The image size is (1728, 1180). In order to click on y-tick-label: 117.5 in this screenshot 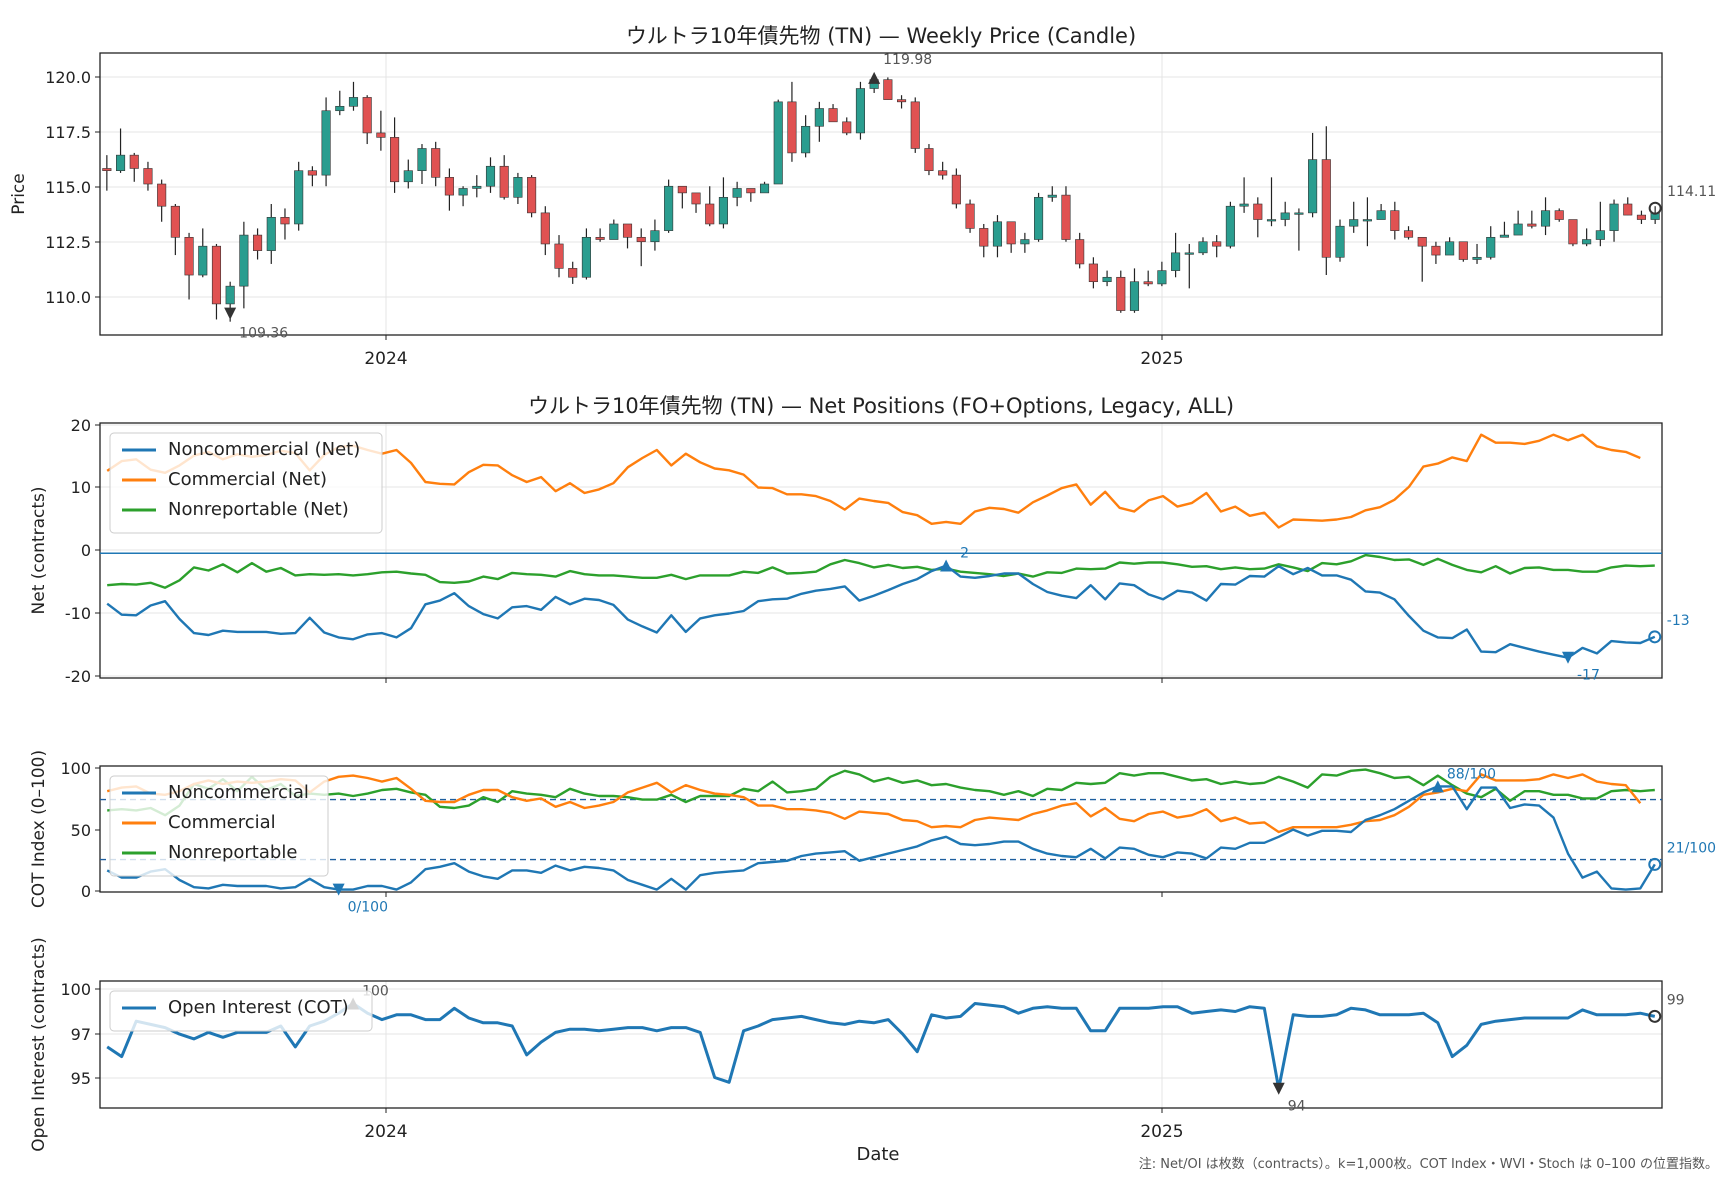, I will do `click(68, 132)`.